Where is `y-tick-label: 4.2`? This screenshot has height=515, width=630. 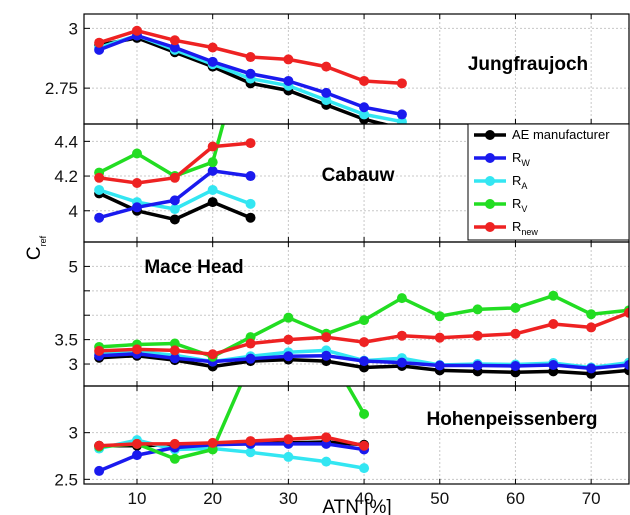 y-tick-label: 4.2 is located at coordinates (66, 176).